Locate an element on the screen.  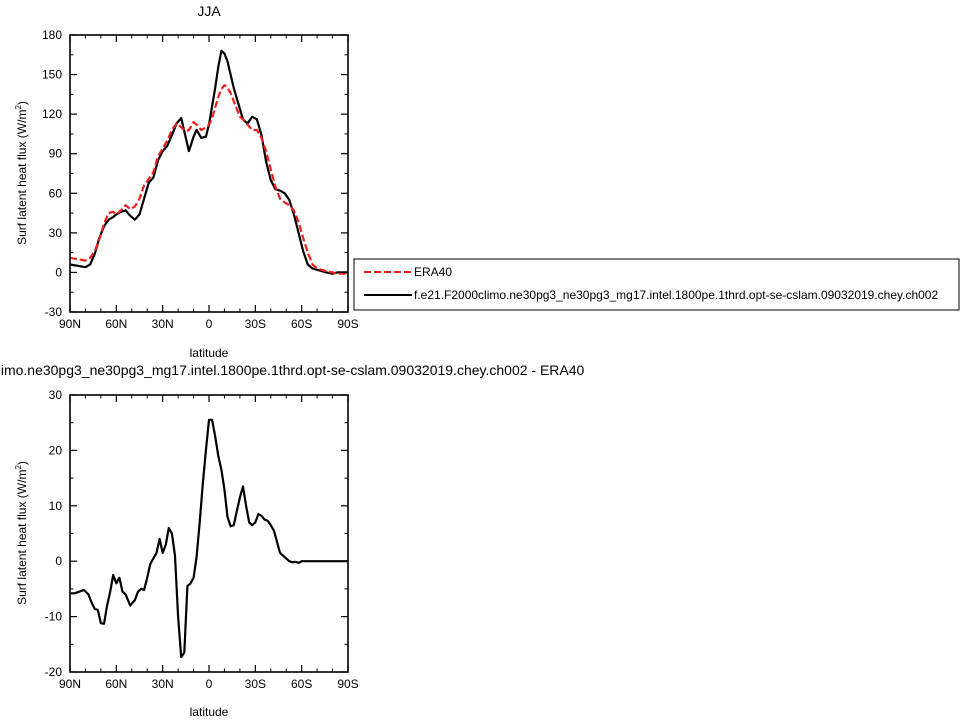
legend-box is located at coordinates (656, 284).